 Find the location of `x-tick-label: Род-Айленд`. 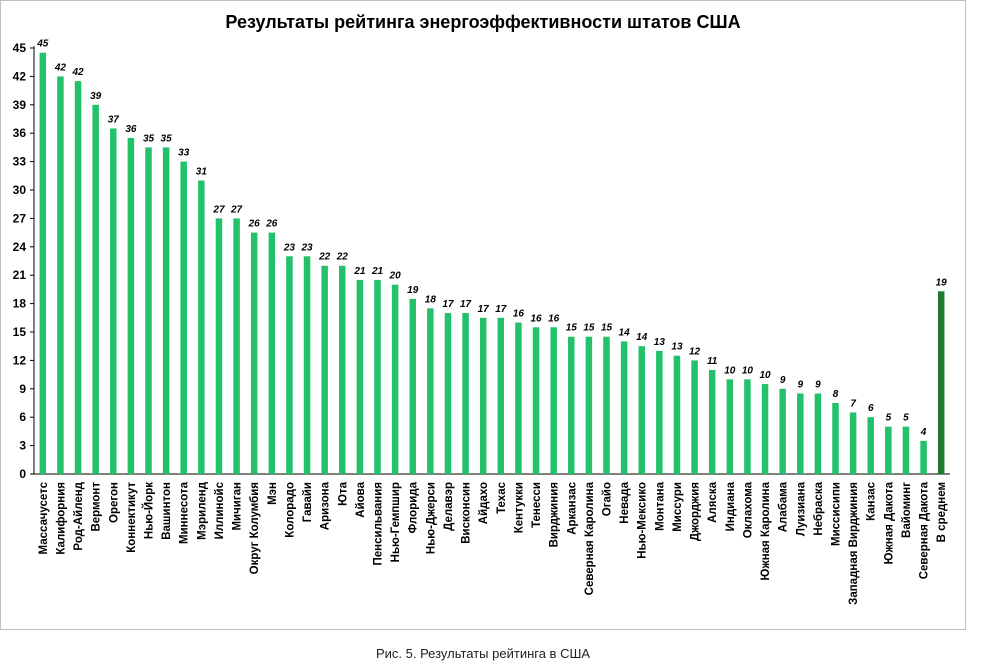

x-tick-label: Род-Айленд is located at coordinates (79, 515).